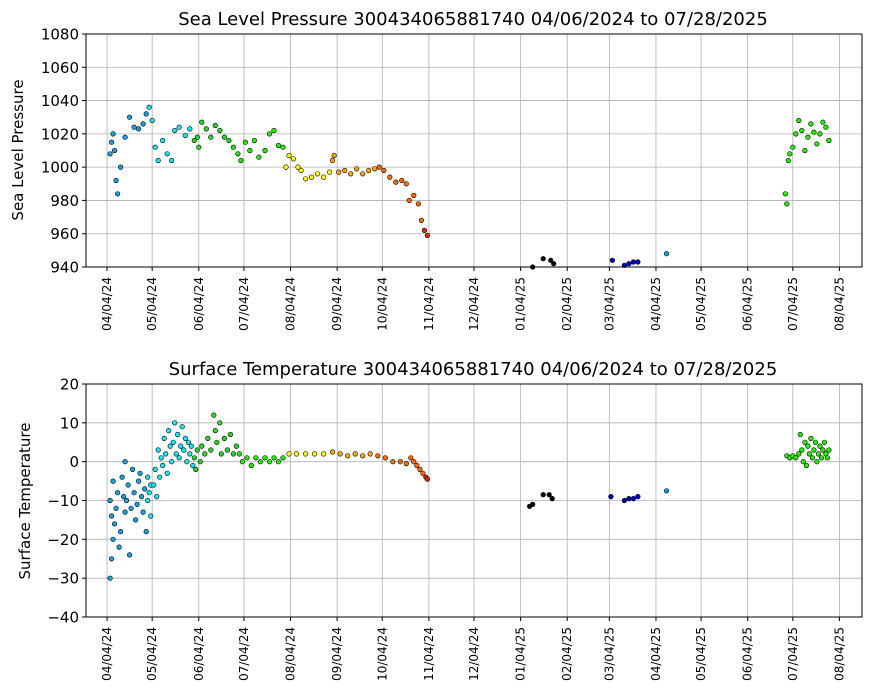 This screenshot has height=700, width=870. I want to click on x-tick-label: 06/04/25, so click(748, 654).